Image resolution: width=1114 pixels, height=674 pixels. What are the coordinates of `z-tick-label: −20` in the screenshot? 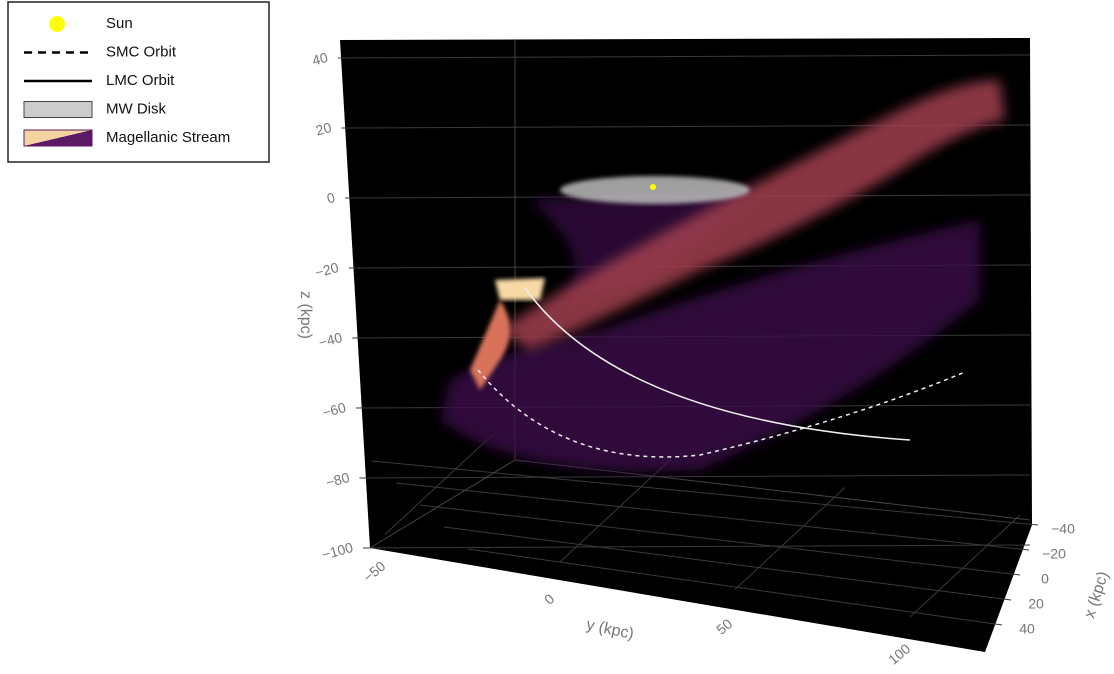 It's located at (326, 270).